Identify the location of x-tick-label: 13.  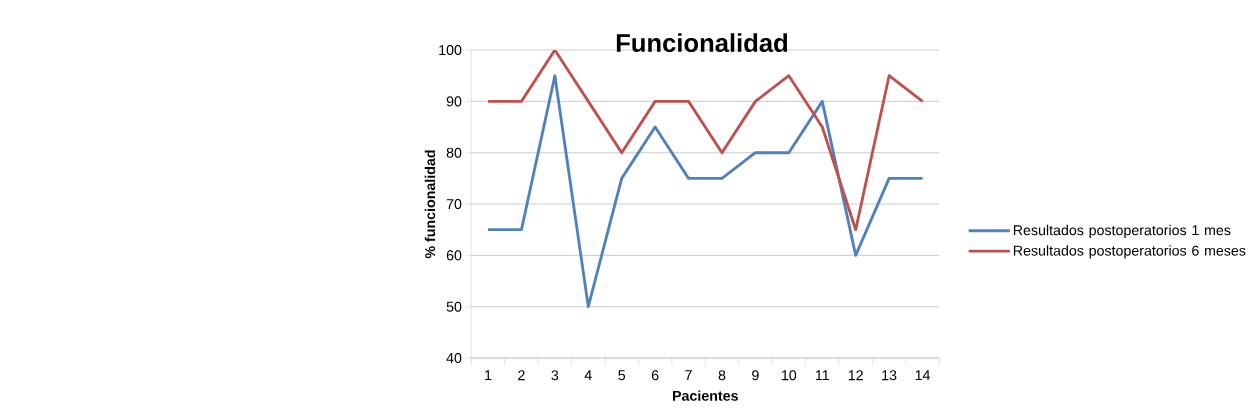
(889, 375).